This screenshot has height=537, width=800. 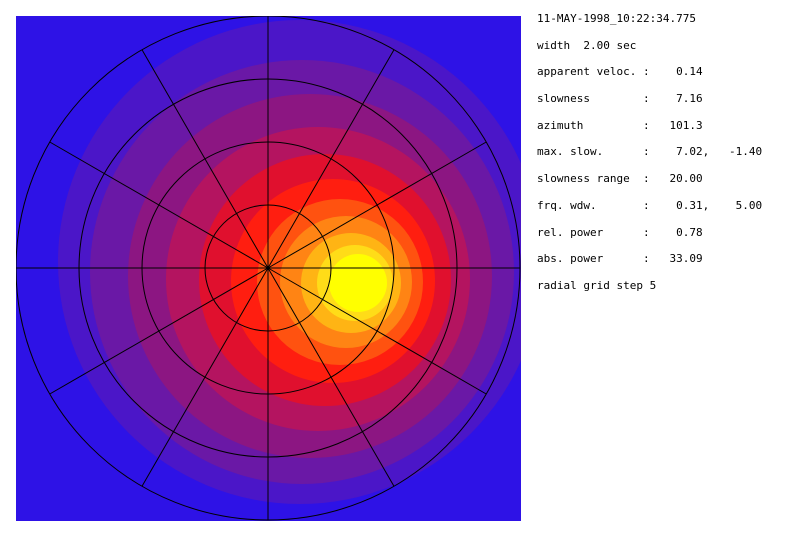 What do you see at coordinates (587, 45) in the screenshot?
I see `parameter-line: width 2.00 sec` at bounding box center [587, 45].